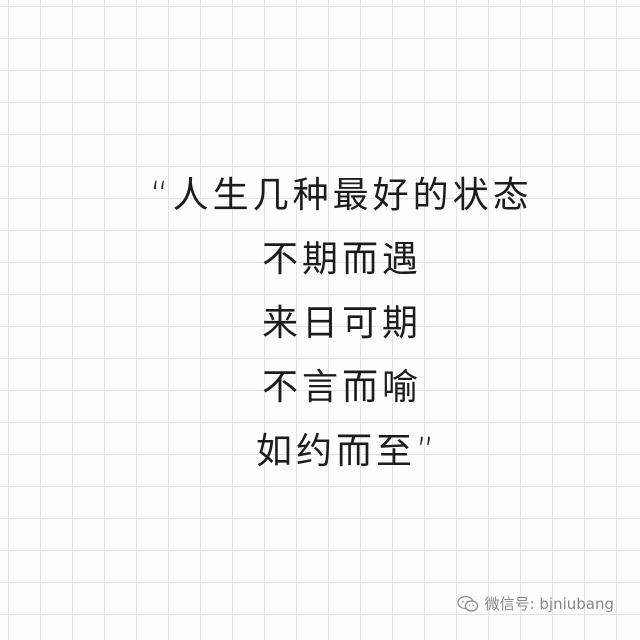 This screenshot has height=640, width=640. I want to click on wechat-icon, so click(467, 604).